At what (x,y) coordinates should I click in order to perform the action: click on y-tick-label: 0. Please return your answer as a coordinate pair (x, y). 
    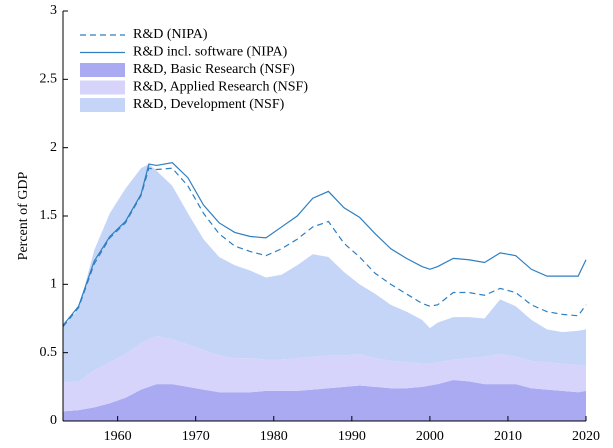
    Looking at the image, I should click on (53, 420).